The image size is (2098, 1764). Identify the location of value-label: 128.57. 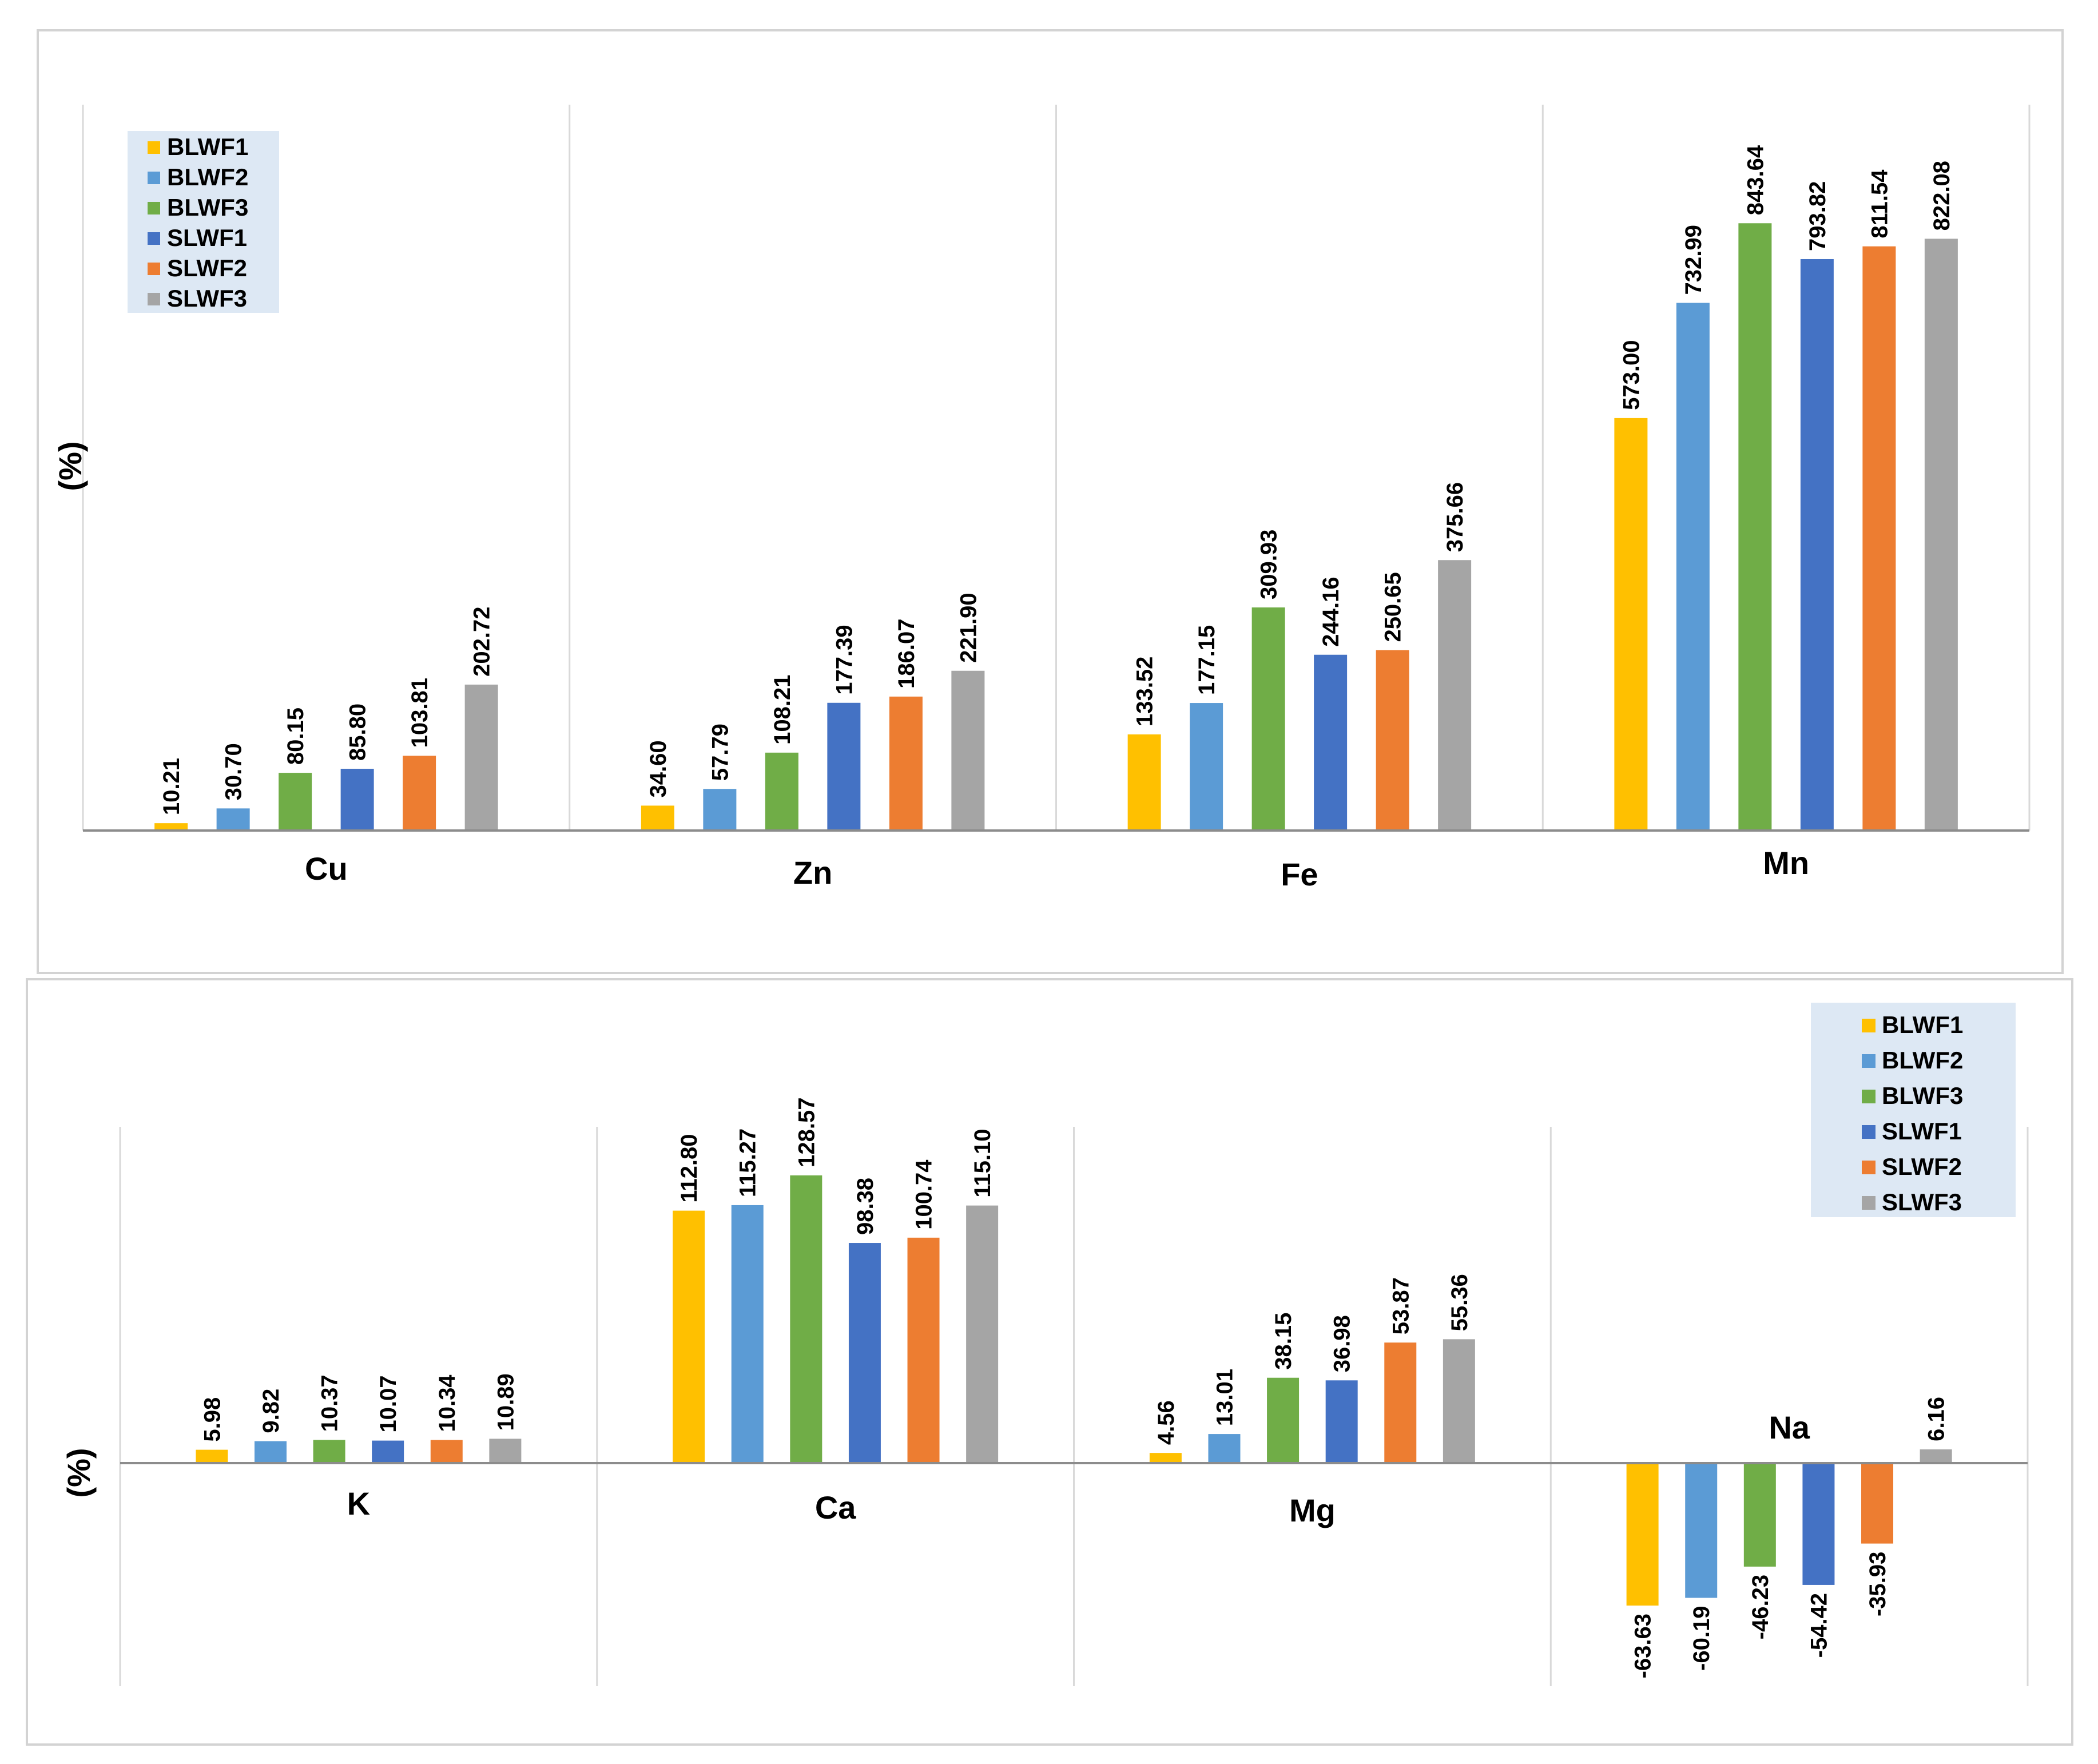
(806, 1132).